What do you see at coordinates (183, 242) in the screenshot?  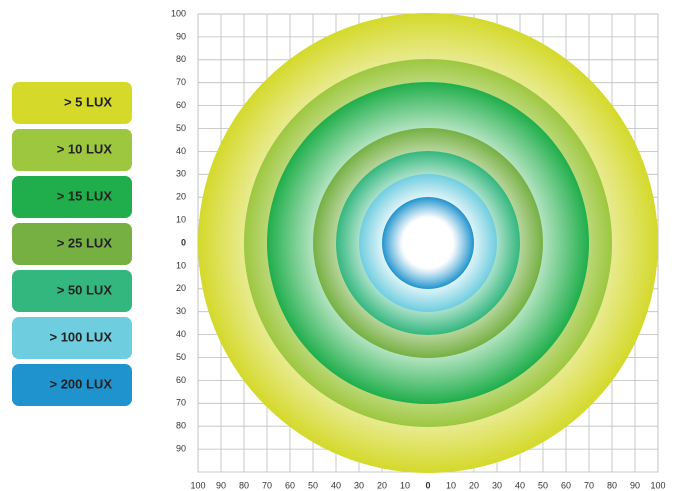 I see `y-tick-label: 0` at bounding box center [183, 242].